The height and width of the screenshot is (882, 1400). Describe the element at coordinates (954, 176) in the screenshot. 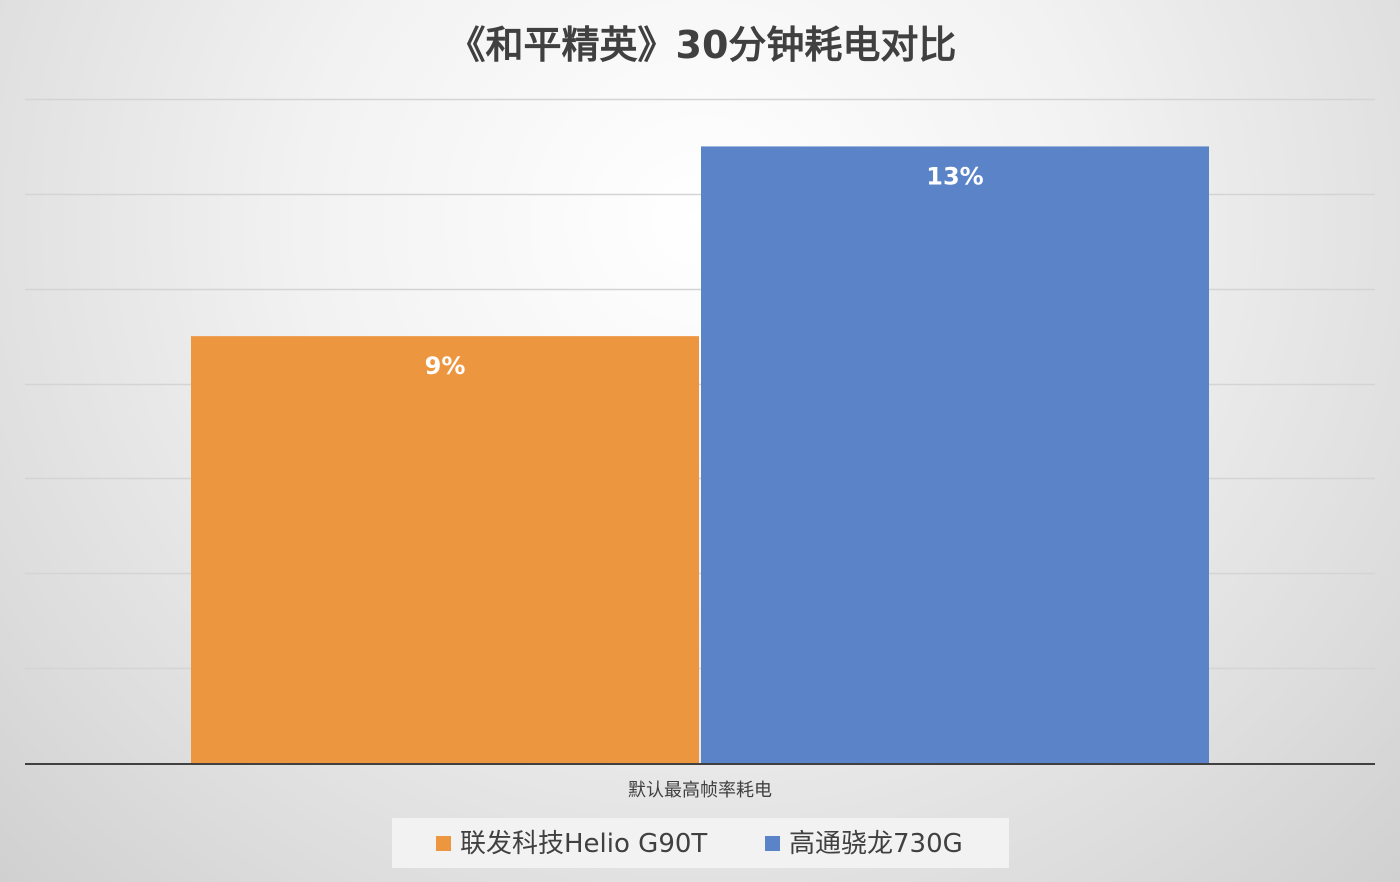

I see `bar-value-label: 13%` at that location.